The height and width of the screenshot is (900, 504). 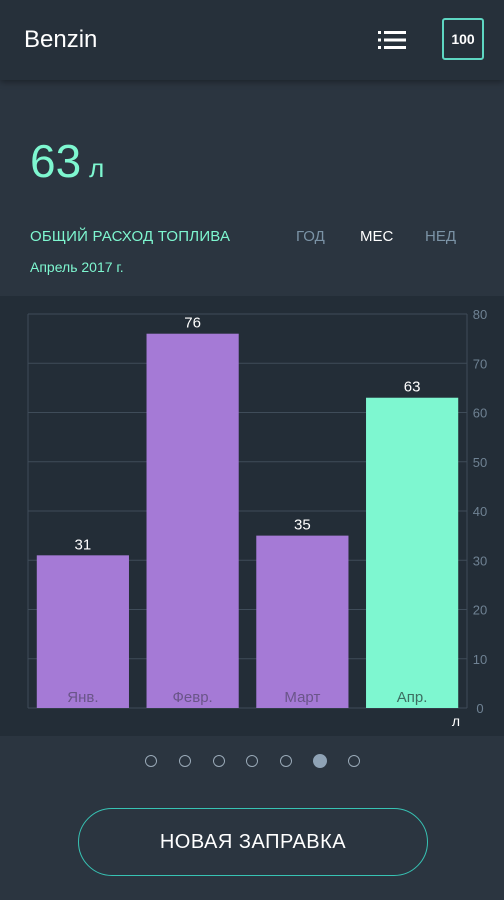 What do you see at coordinates (310, 236) in the screenshot?
I see `tab-year: ГОД` at bounding box center [310, 236].